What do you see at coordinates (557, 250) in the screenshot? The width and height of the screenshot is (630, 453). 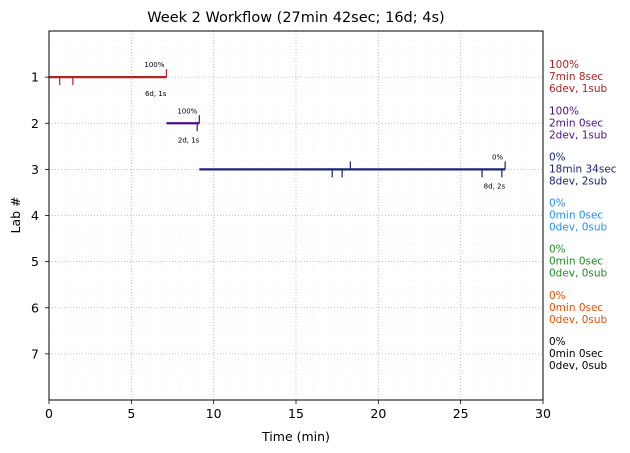 I see `lab-5-summary-line: 0%` at bounding box center [557, 250].